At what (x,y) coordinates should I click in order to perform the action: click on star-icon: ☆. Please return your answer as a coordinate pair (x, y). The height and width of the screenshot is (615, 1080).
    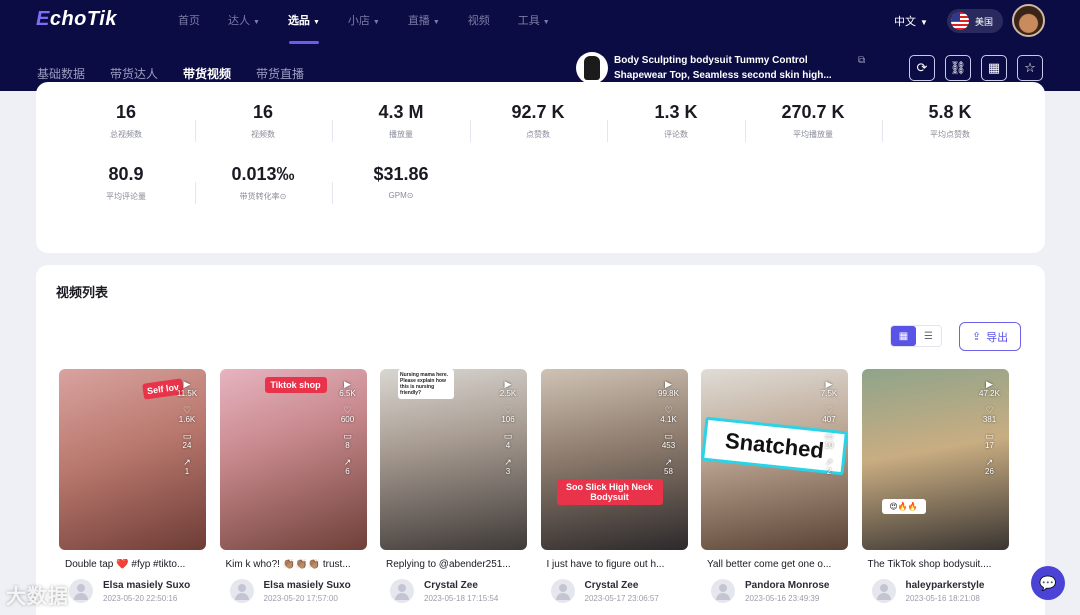
    Looking at the image, I should click on (1030, 68).